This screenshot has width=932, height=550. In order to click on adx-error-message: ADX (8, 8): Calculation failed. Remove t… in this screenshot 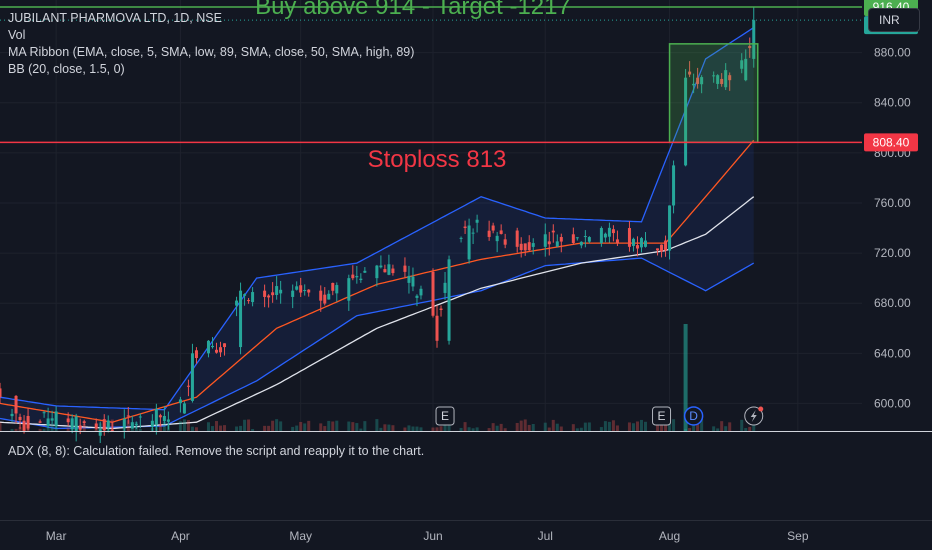, I will do `click(216, 451)`.